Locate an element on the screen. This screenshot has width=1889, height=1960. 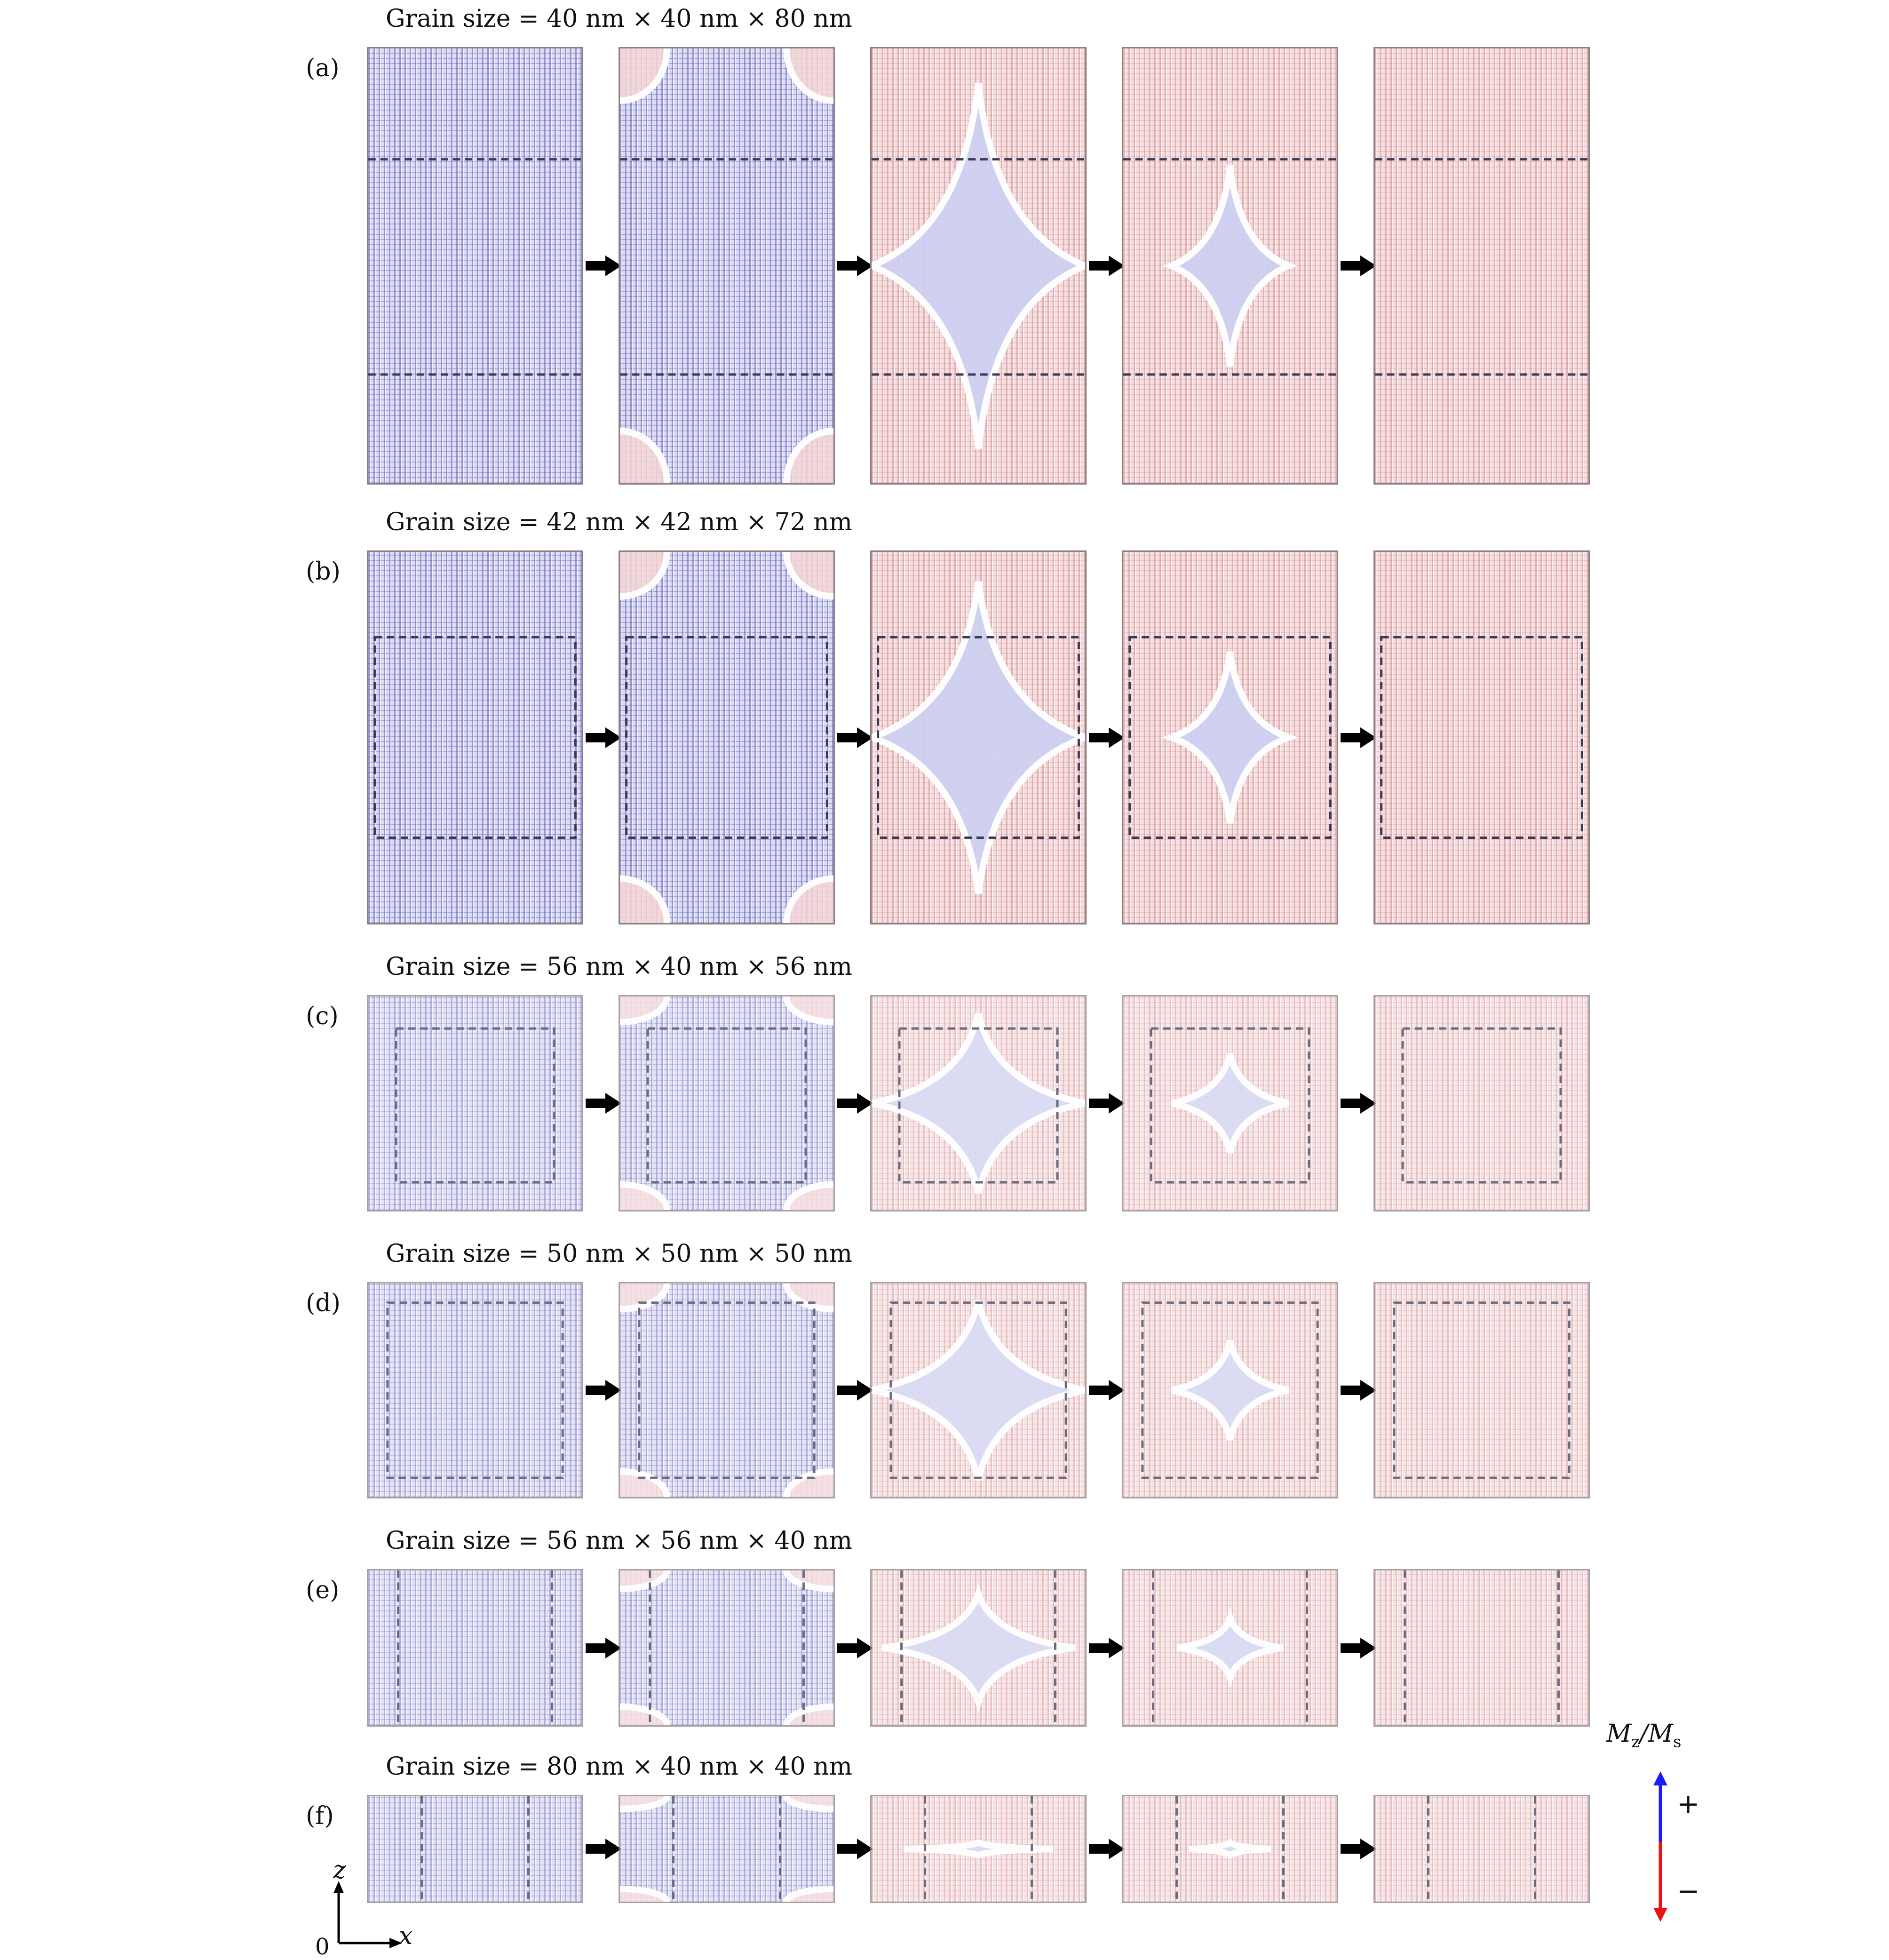
row-title: Grain size = 42 nm × 42 nm × 72 nm is located at coordinates (619, 522).